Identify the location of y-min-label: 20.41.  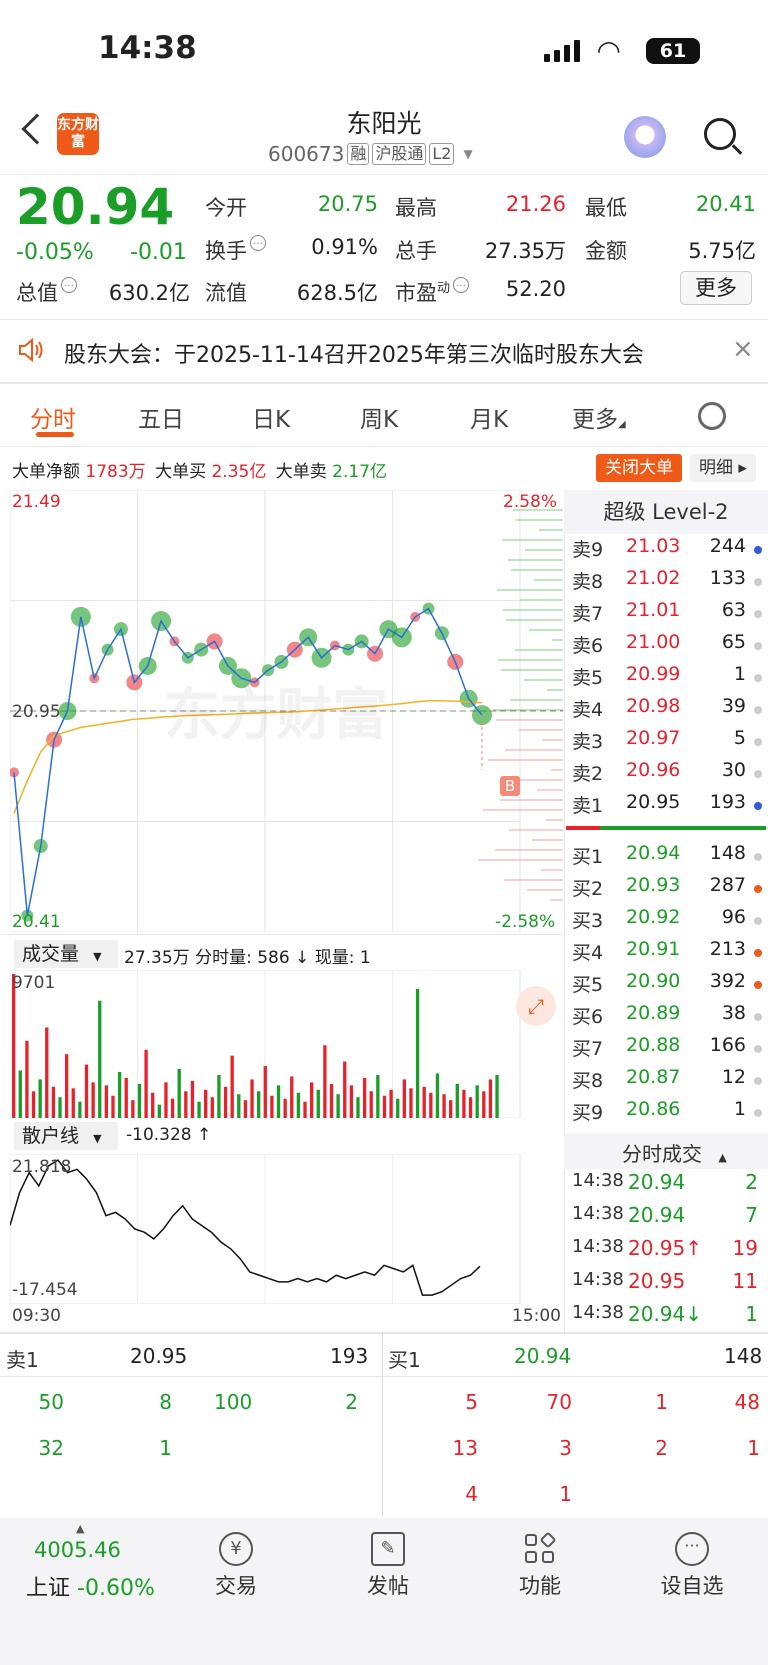
(36, 922).